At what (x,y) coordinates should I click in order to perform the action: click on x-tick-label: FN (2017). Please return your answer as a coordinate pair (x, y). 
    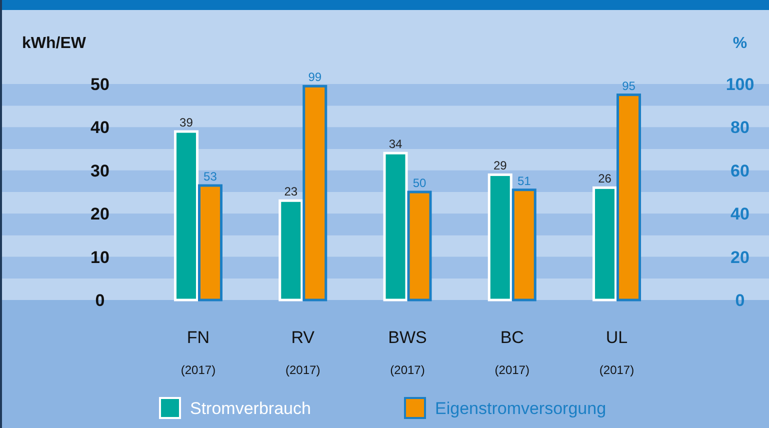
    Looking at the image, I should click on (198, 352).